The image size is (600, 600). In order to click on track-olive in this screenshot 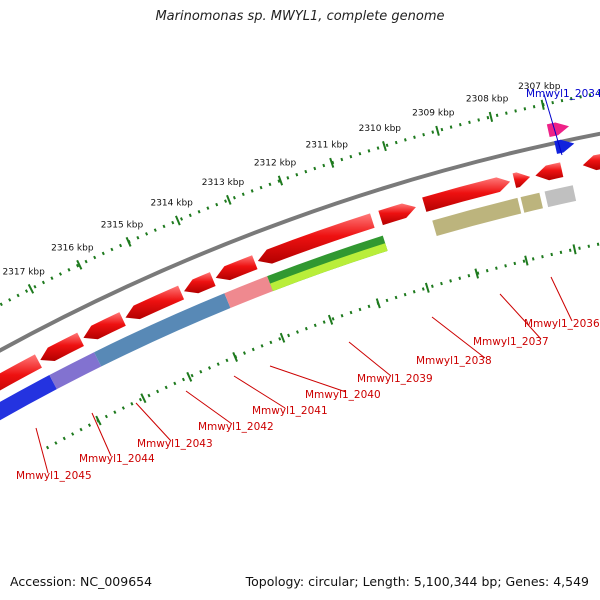, I will do `click(477, 216)`.